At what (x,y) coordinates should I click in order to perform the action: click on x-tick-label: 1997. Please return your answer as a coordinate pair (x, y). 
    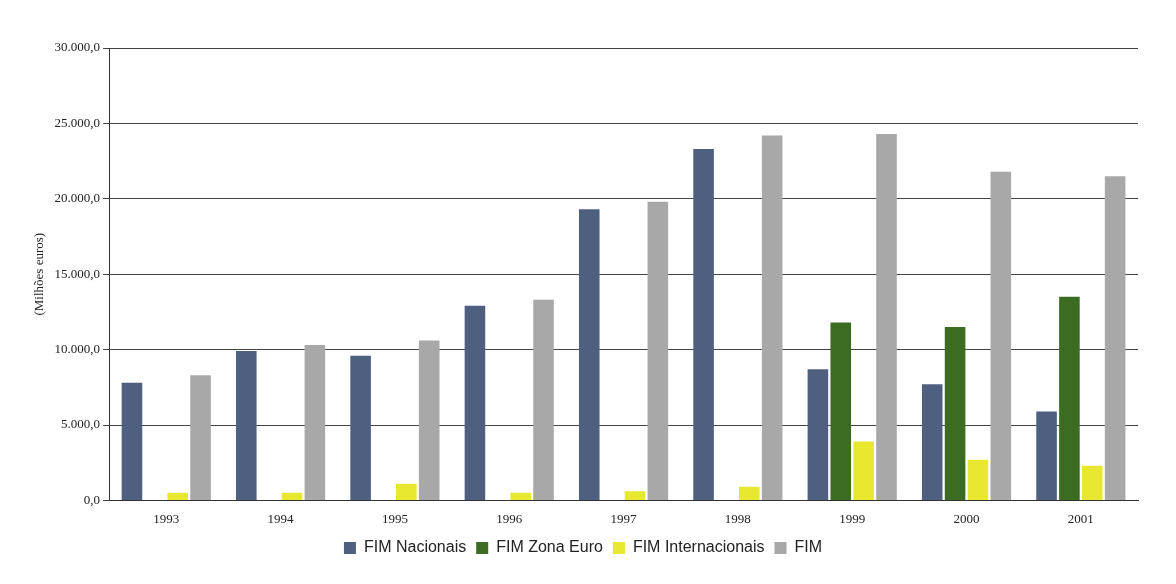
    Looking at the image, I should click on (624, 518).